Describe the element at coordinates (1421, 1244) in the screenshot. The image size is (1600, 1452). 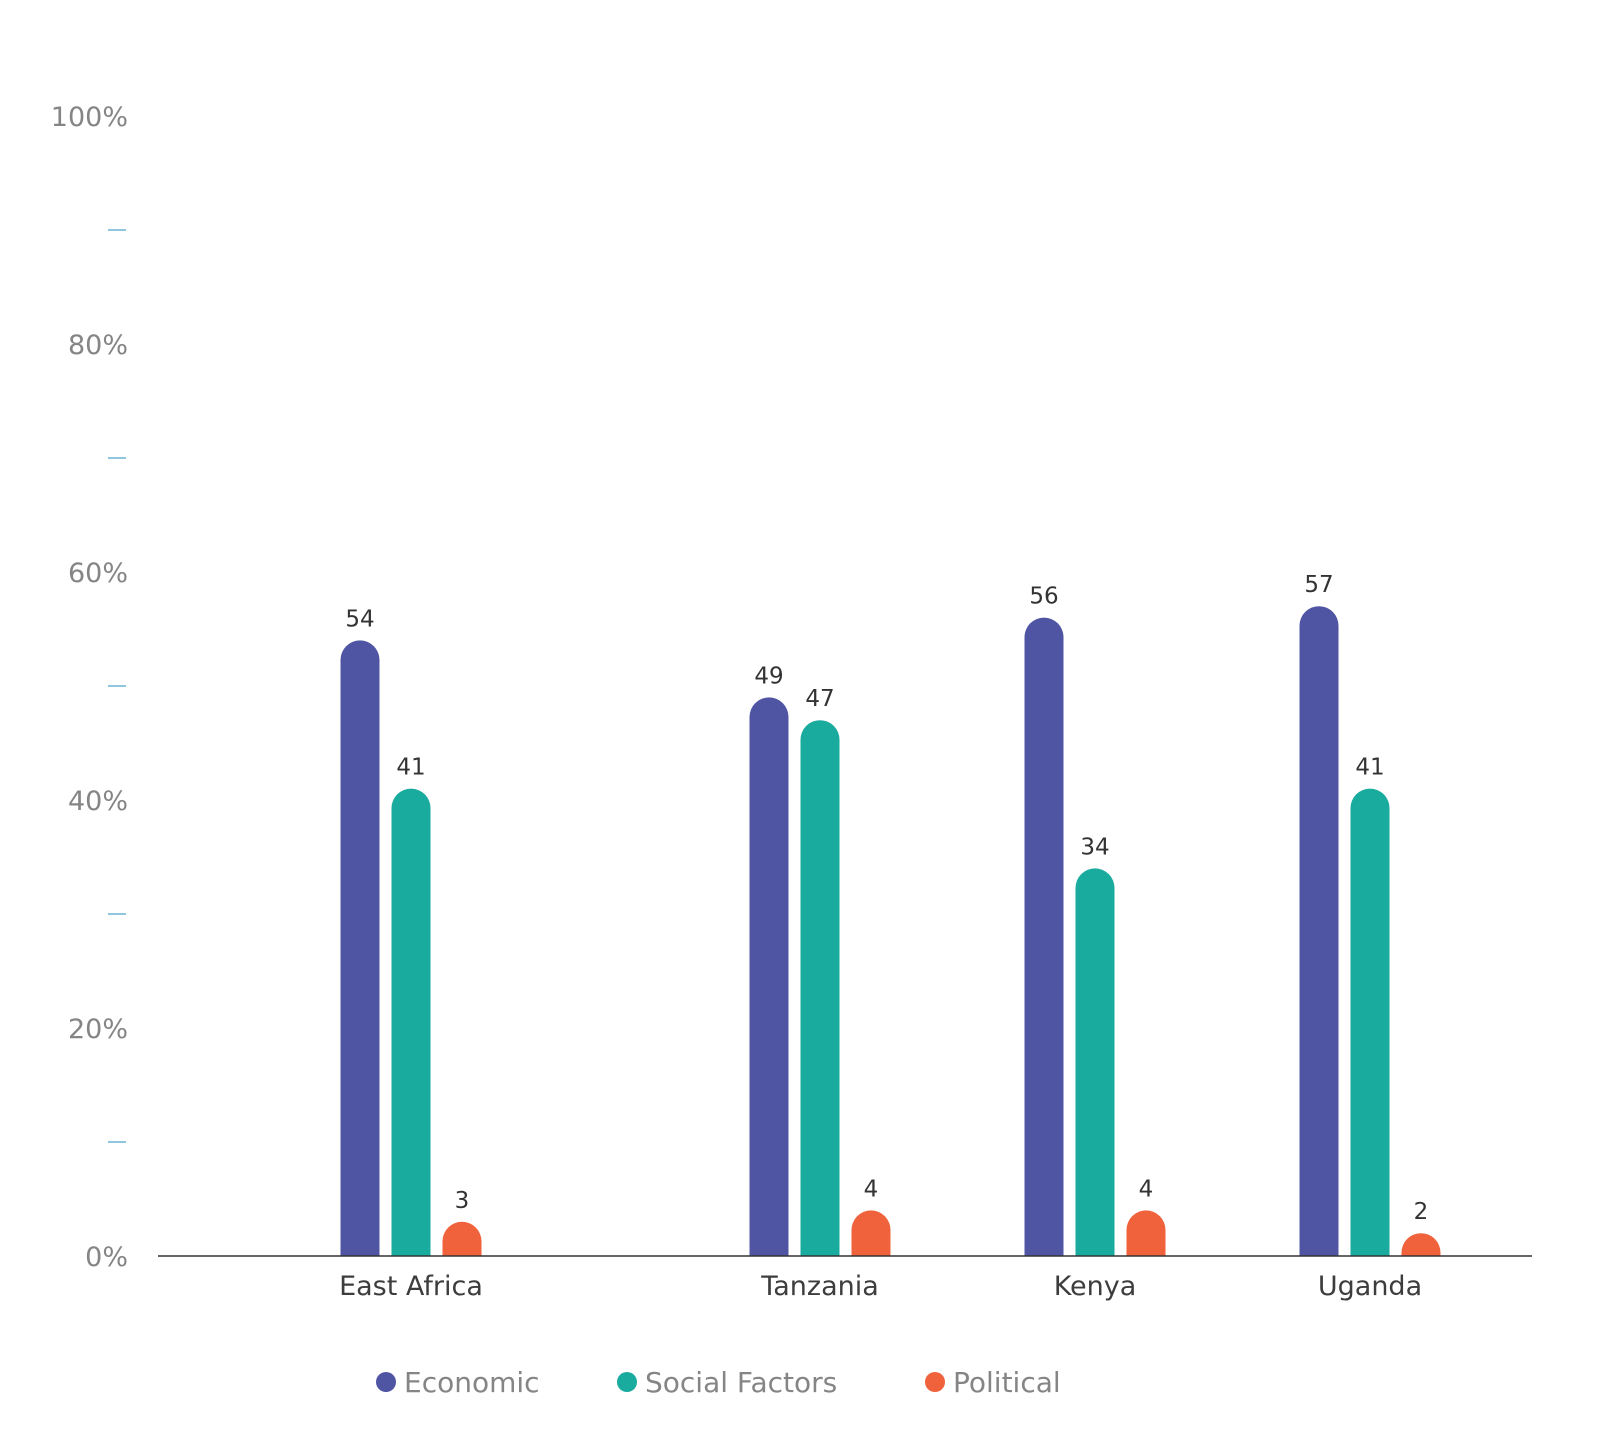
I see `bar-uganda-political` at that location.